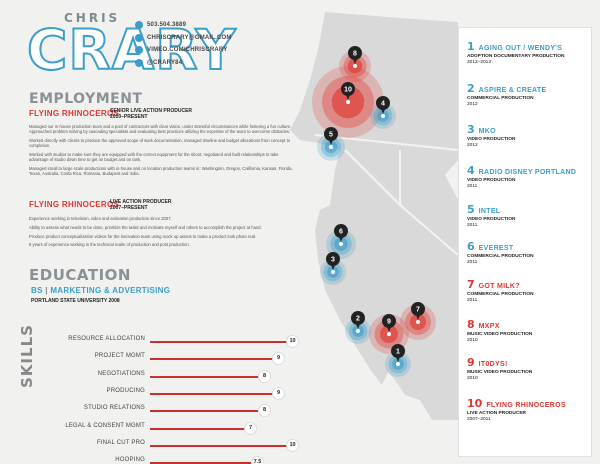 This screenshot has height=464, width=600. I want to click on project-number: 7, so click(471, 284).